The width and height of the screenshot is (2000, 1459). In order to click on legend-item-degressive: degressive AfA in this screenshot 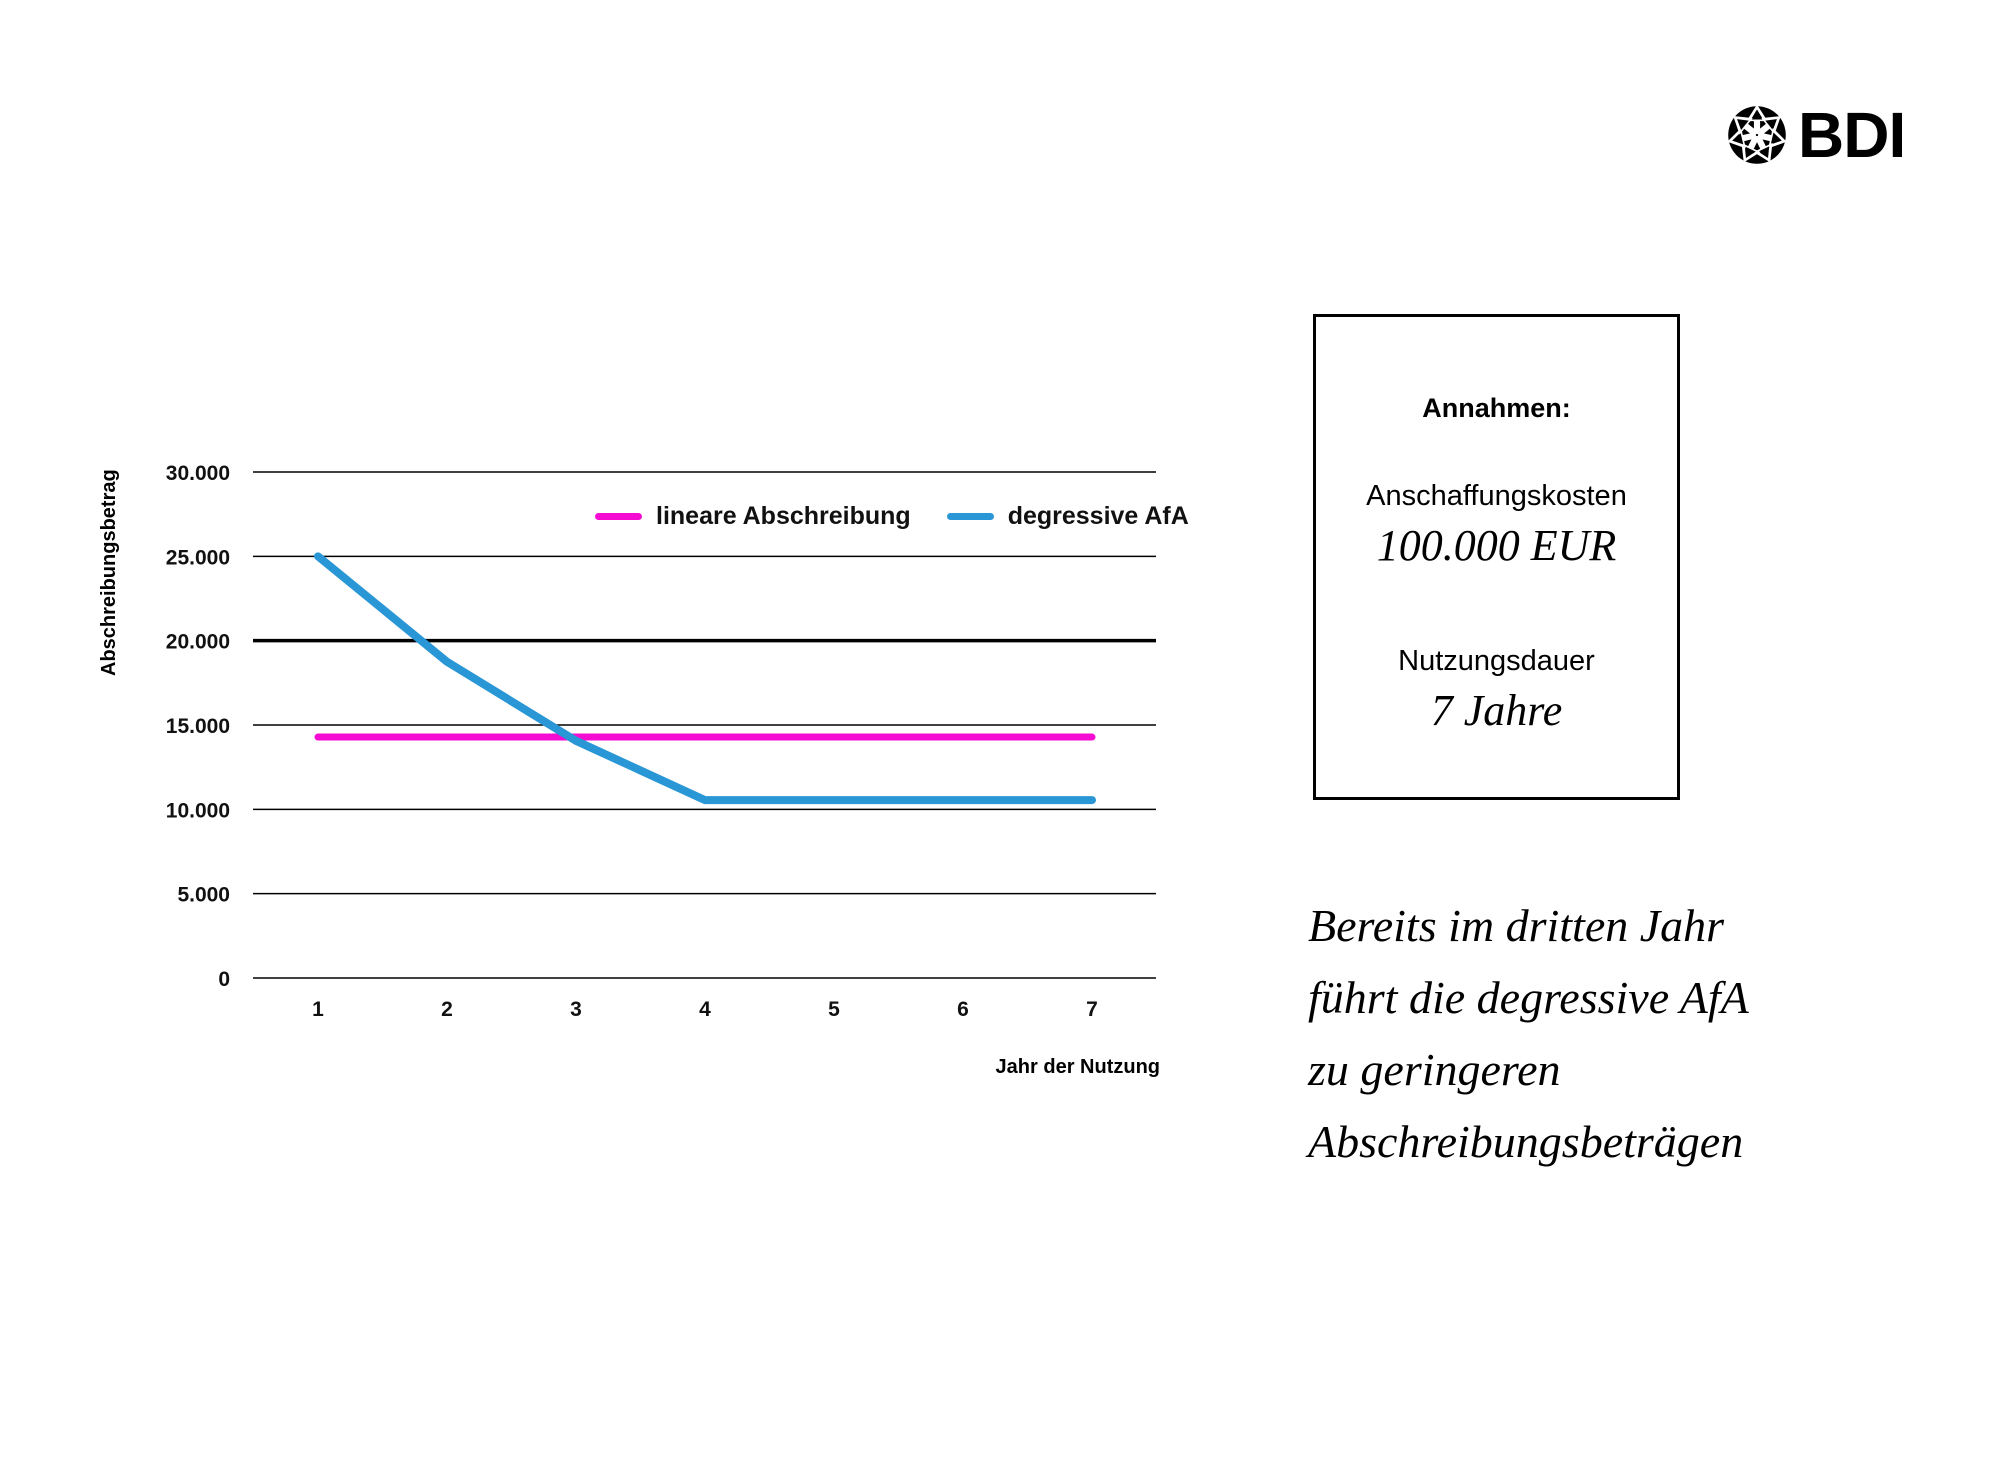, I will do `click(1067, 516)`.